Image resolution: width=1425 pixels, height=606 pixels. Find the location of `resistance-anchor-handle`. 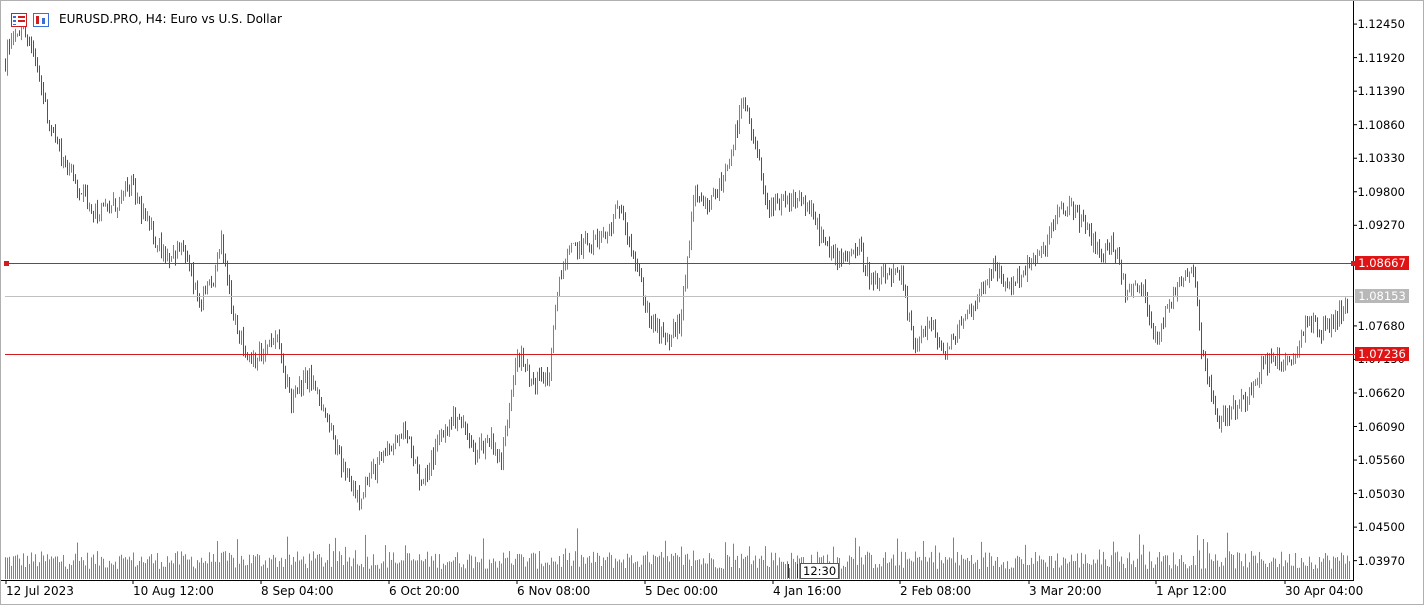

resistance-anchor-handle is located at coordinates (6, 263).